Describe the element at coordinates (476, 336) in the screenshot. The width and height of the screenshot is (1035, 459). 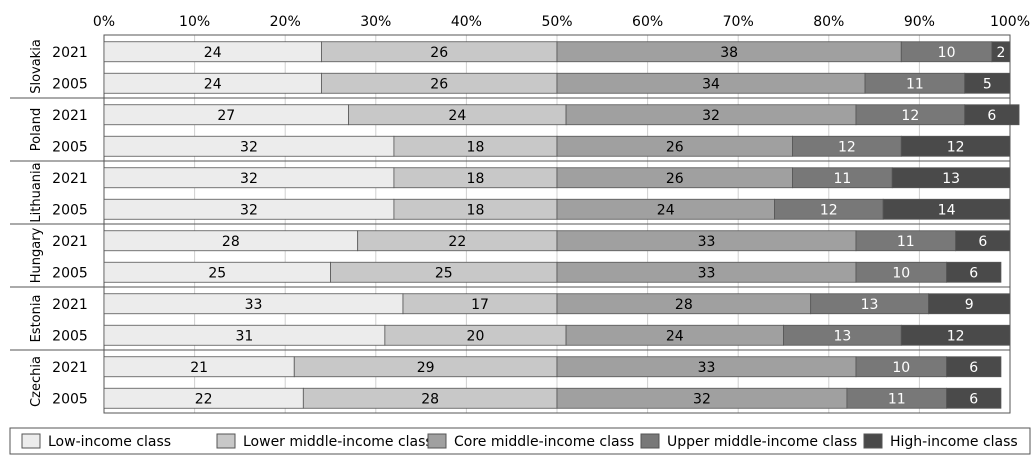
I see `value-label: 20` at that location.